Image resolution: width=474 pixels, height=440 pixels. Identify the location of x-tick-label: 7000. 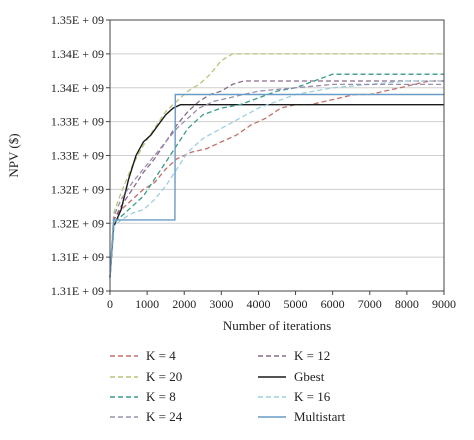
(370, 304).